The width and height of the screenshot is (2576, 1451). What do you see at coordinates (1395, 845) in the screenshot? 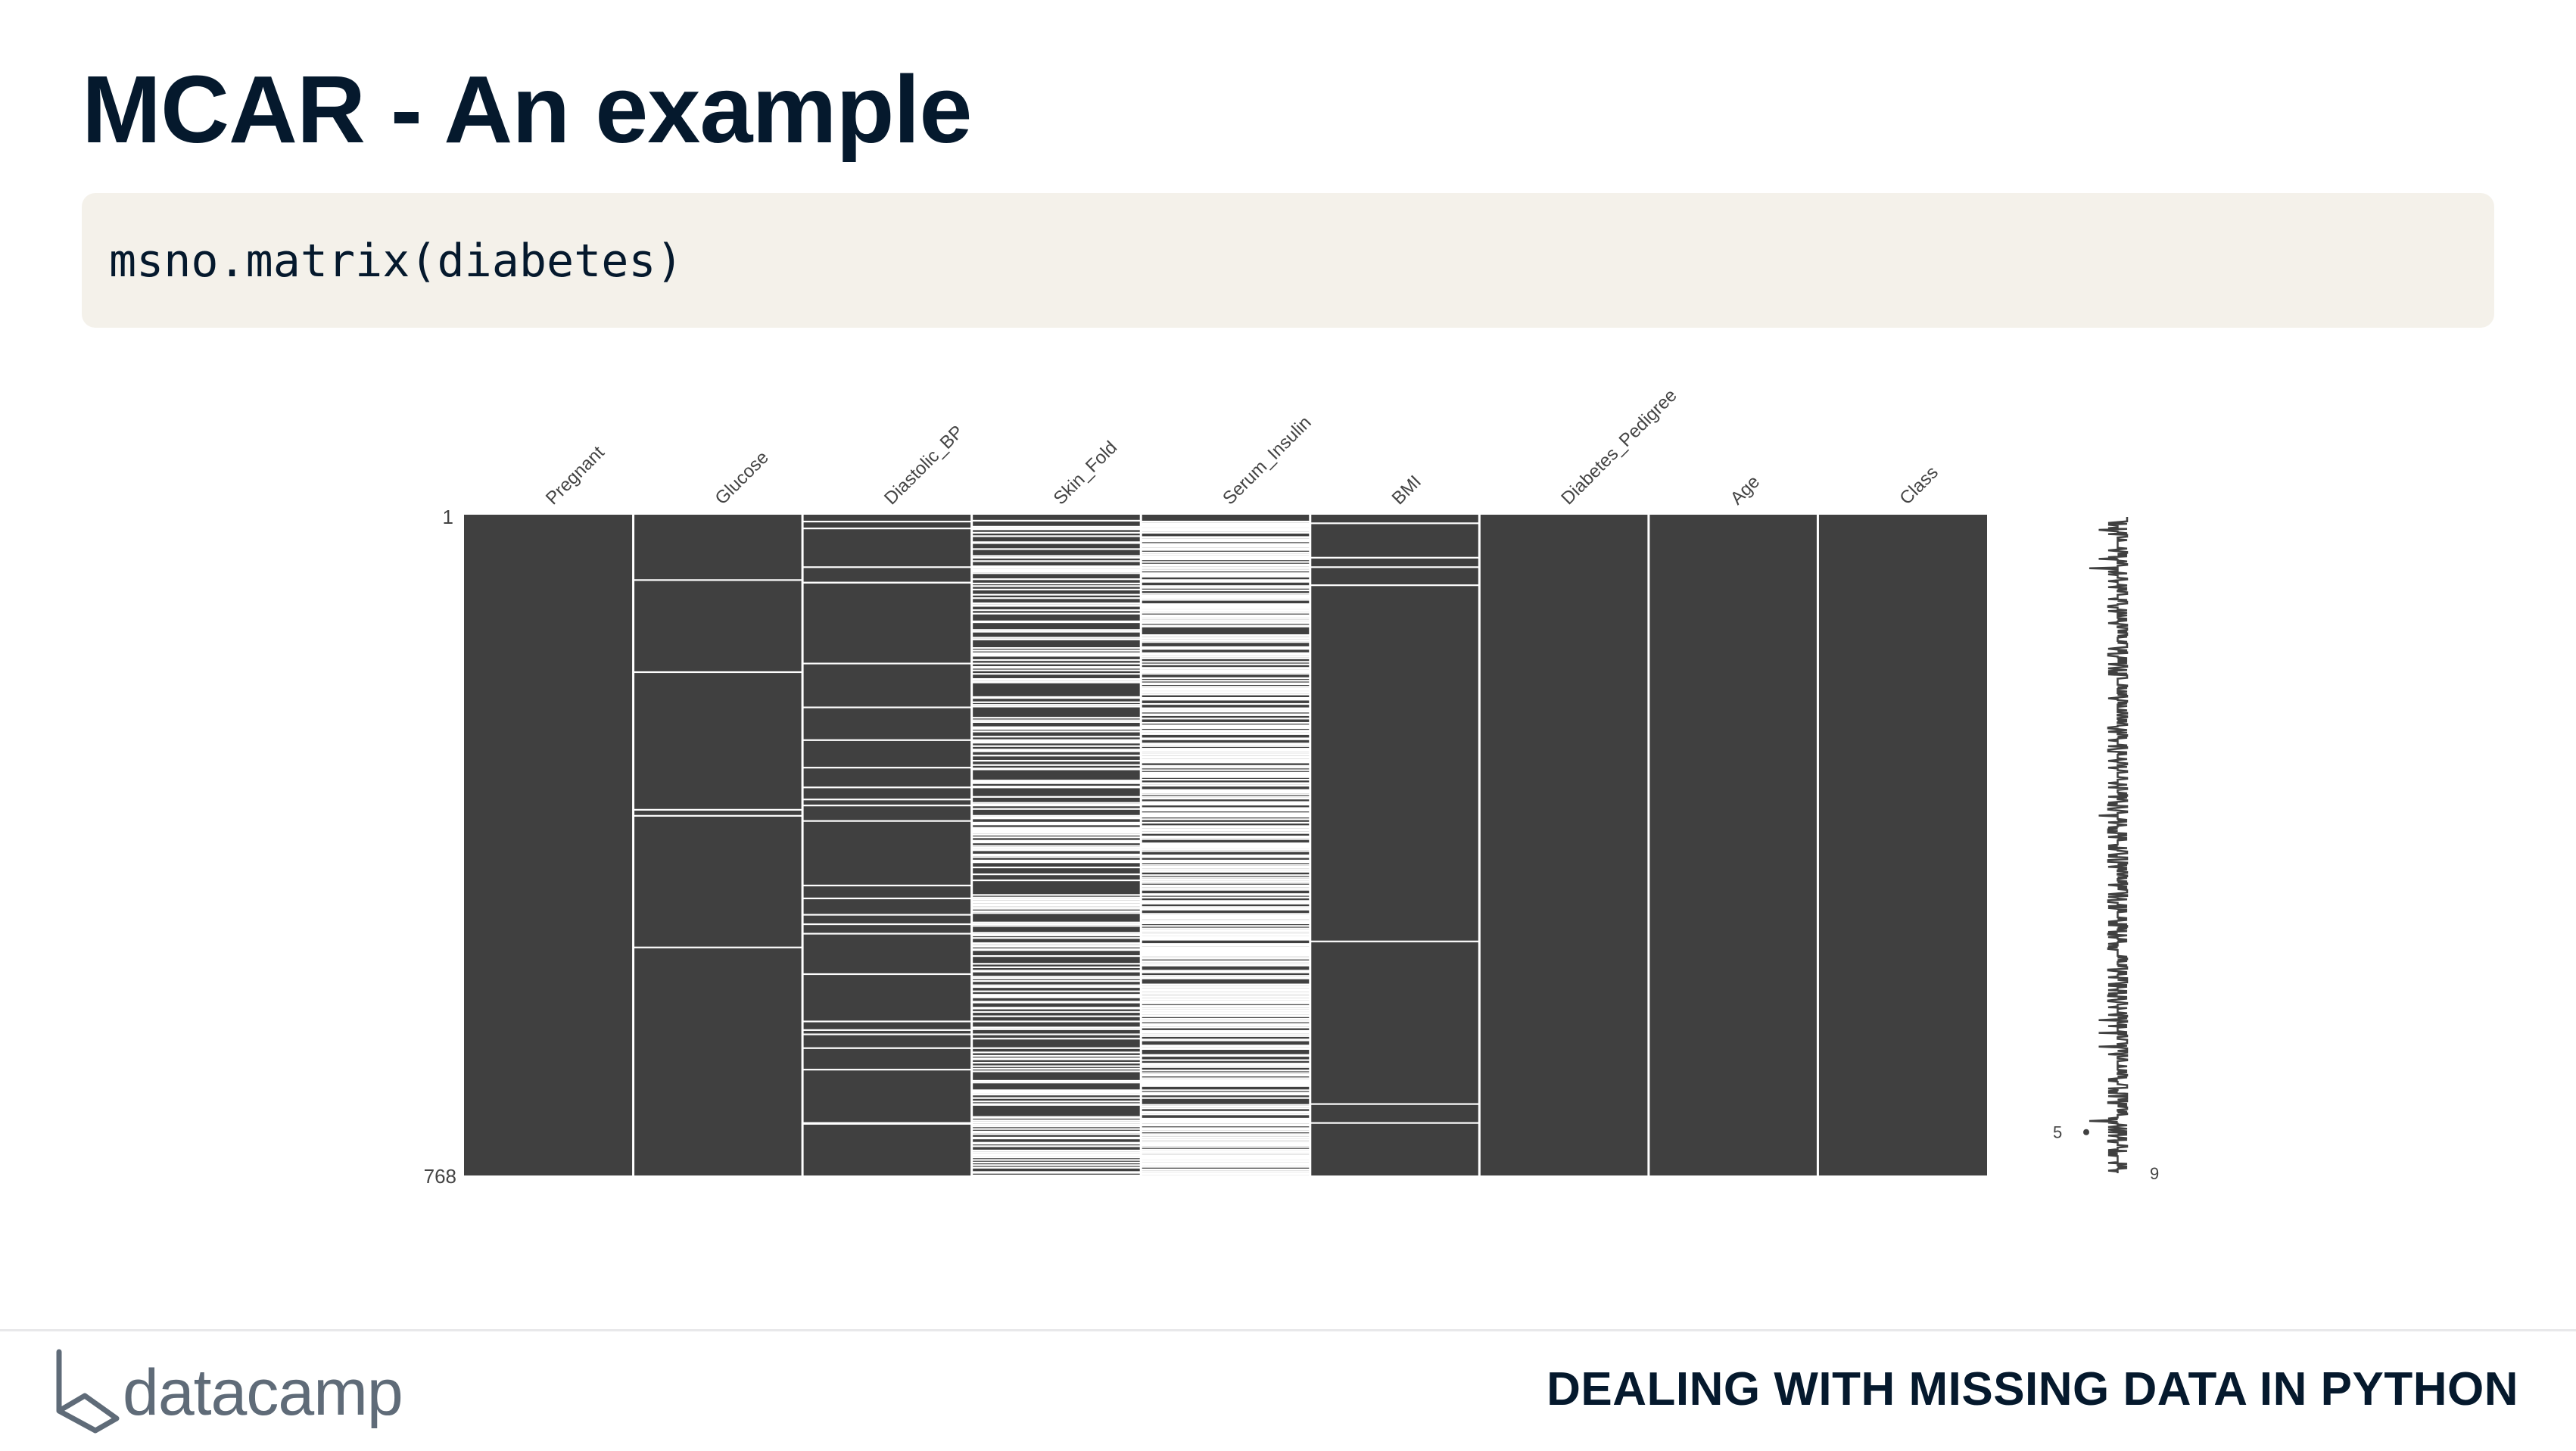
I see `column-fill` at bounding box center [1395, 845].